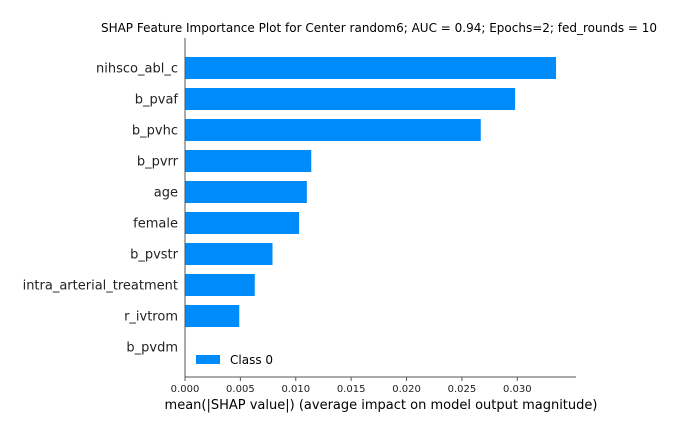  What do you see at coordinates (212, 316) in the screenshot?
I see `bar-r_ivtrom` at bounding box center [212, 316].